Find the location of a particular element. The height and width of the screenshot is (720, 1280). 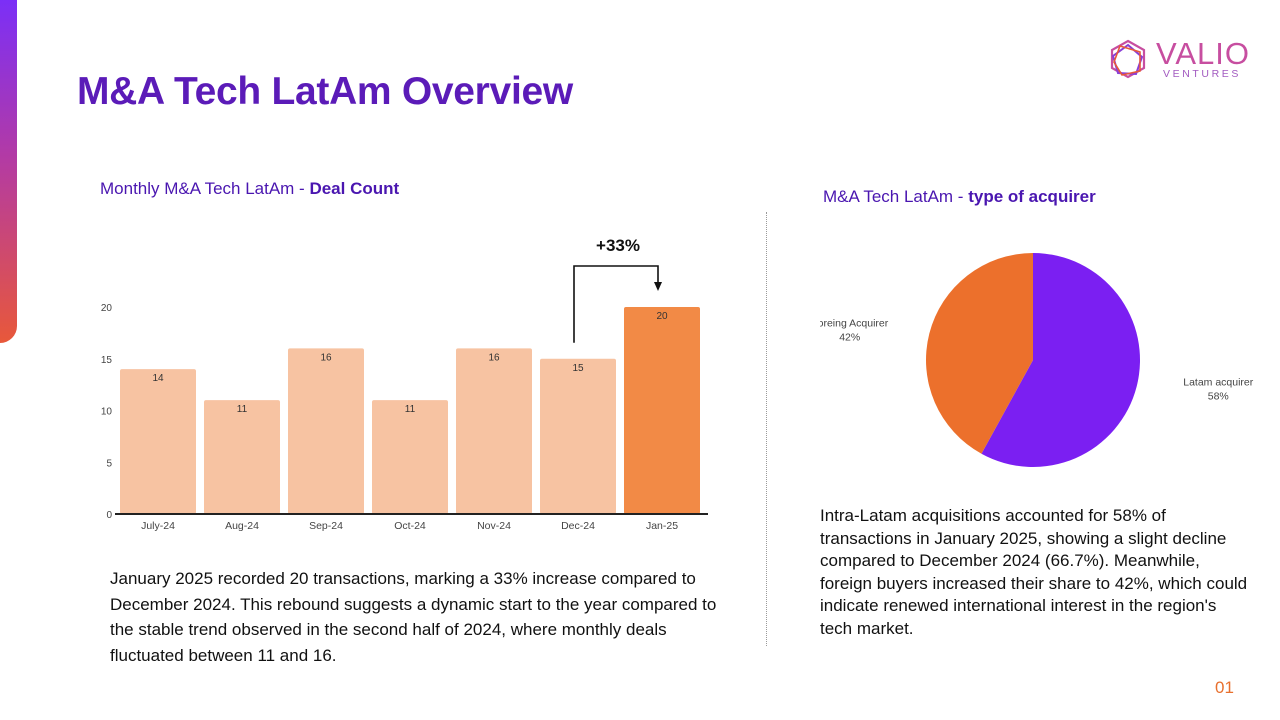

pie-slice-value: 58% is located at coordinates (1218, 397).